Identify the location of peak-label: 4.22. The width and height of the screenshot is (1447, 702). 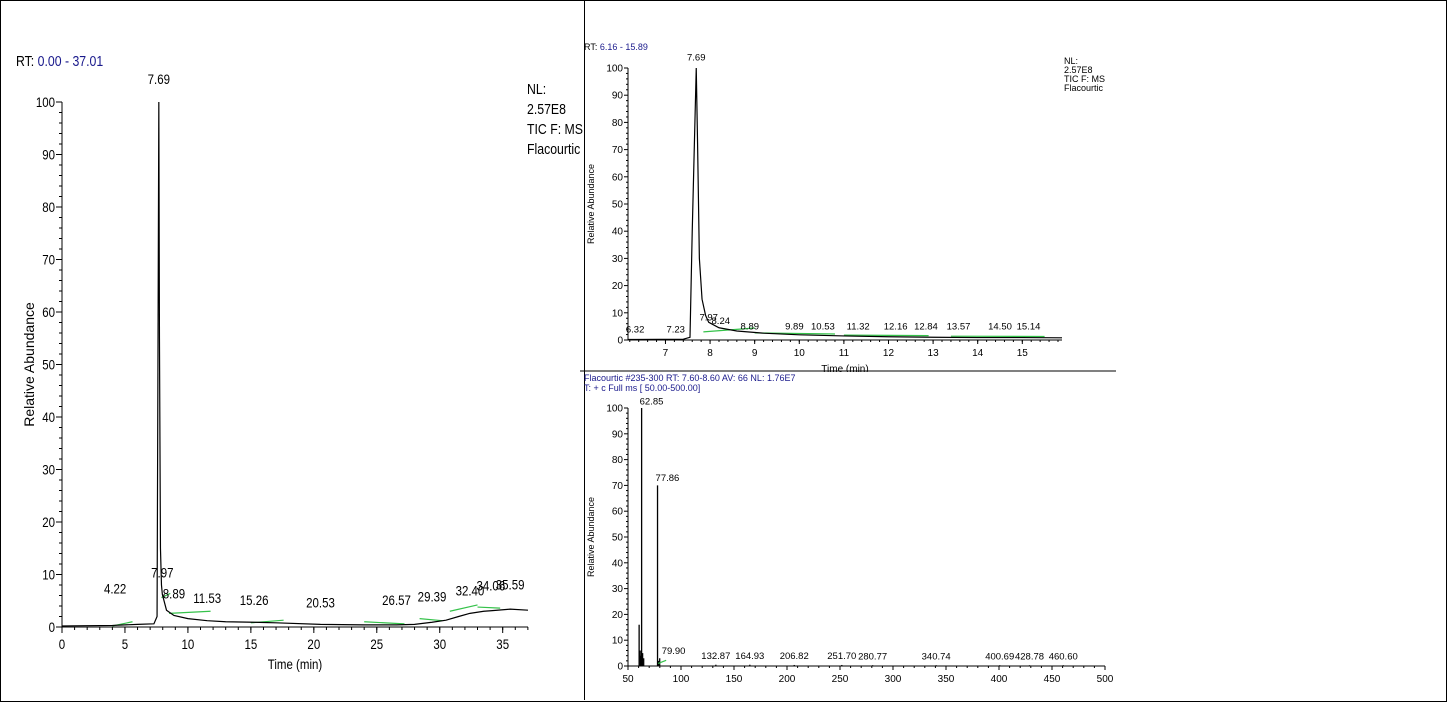
(115, 588).